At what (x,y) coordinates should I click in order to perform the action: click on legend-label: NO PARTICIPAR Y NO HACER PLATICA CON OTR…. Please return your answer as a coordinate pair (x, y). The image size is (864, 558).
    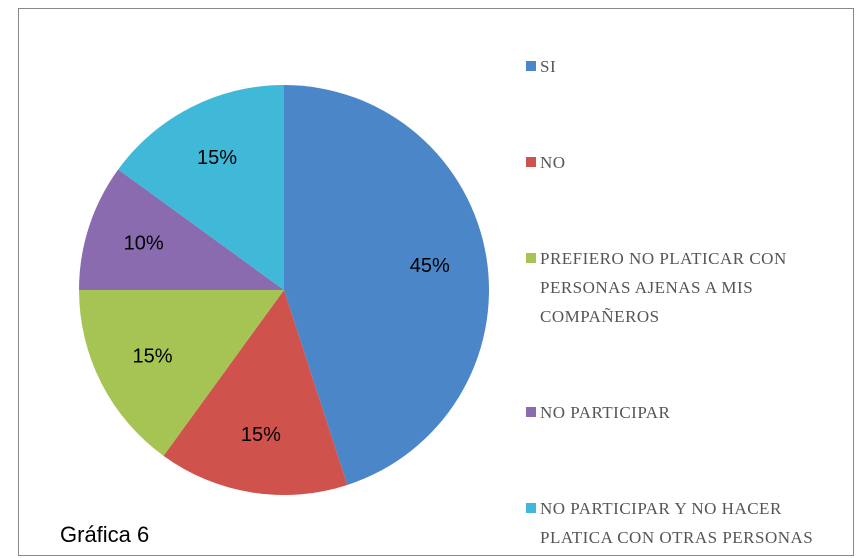
    Looking at the image, I should click on (677, 523).